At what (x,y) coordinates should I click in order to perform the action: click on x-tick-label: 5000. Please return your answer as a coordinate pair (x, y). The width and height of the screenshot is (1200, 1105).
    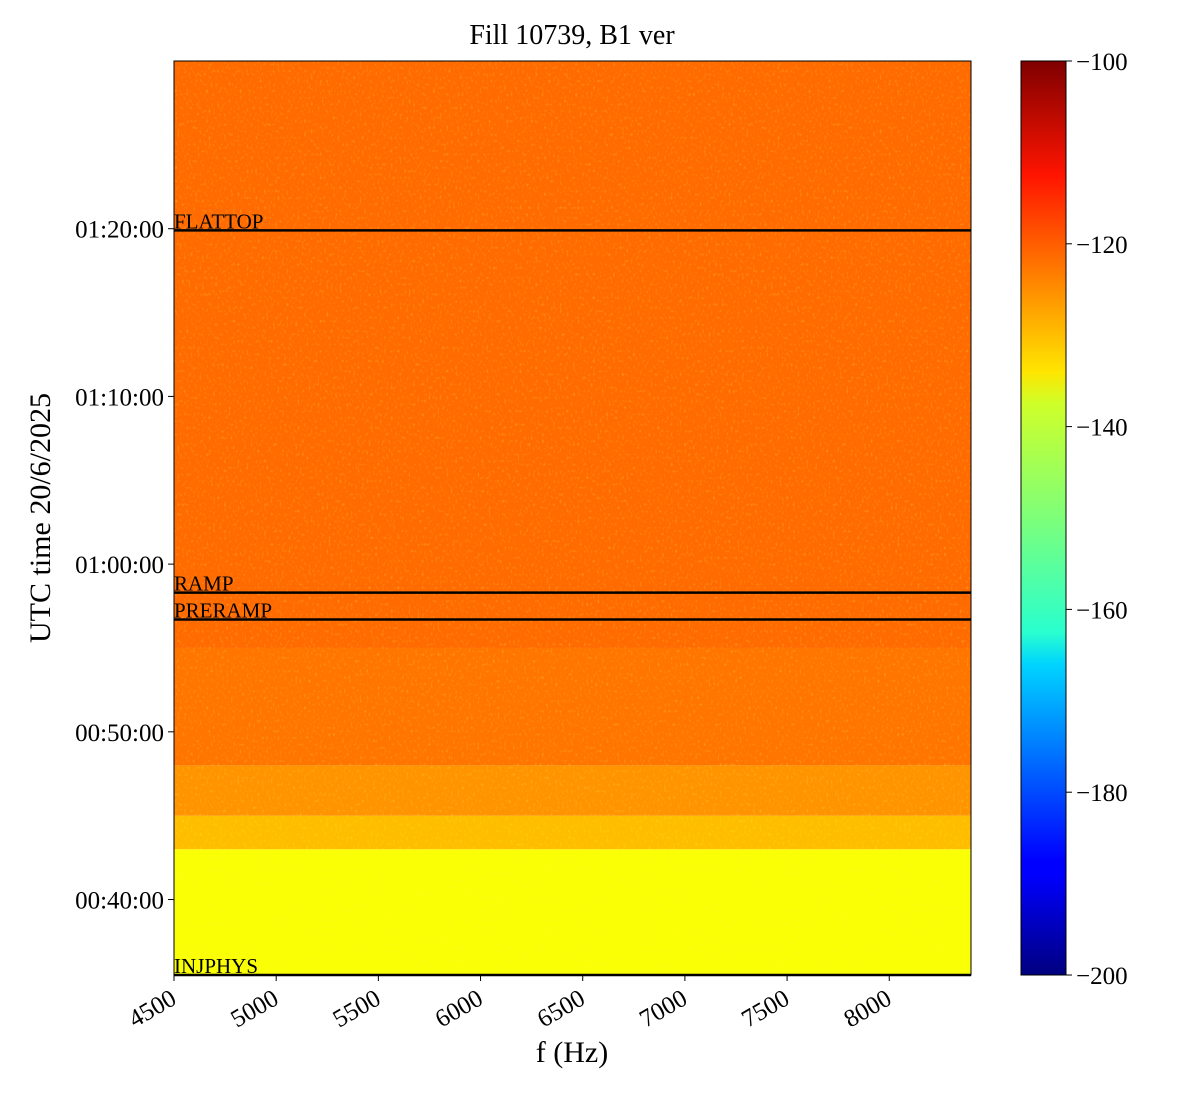
    Looking at the image, I should click on (254, 1009).